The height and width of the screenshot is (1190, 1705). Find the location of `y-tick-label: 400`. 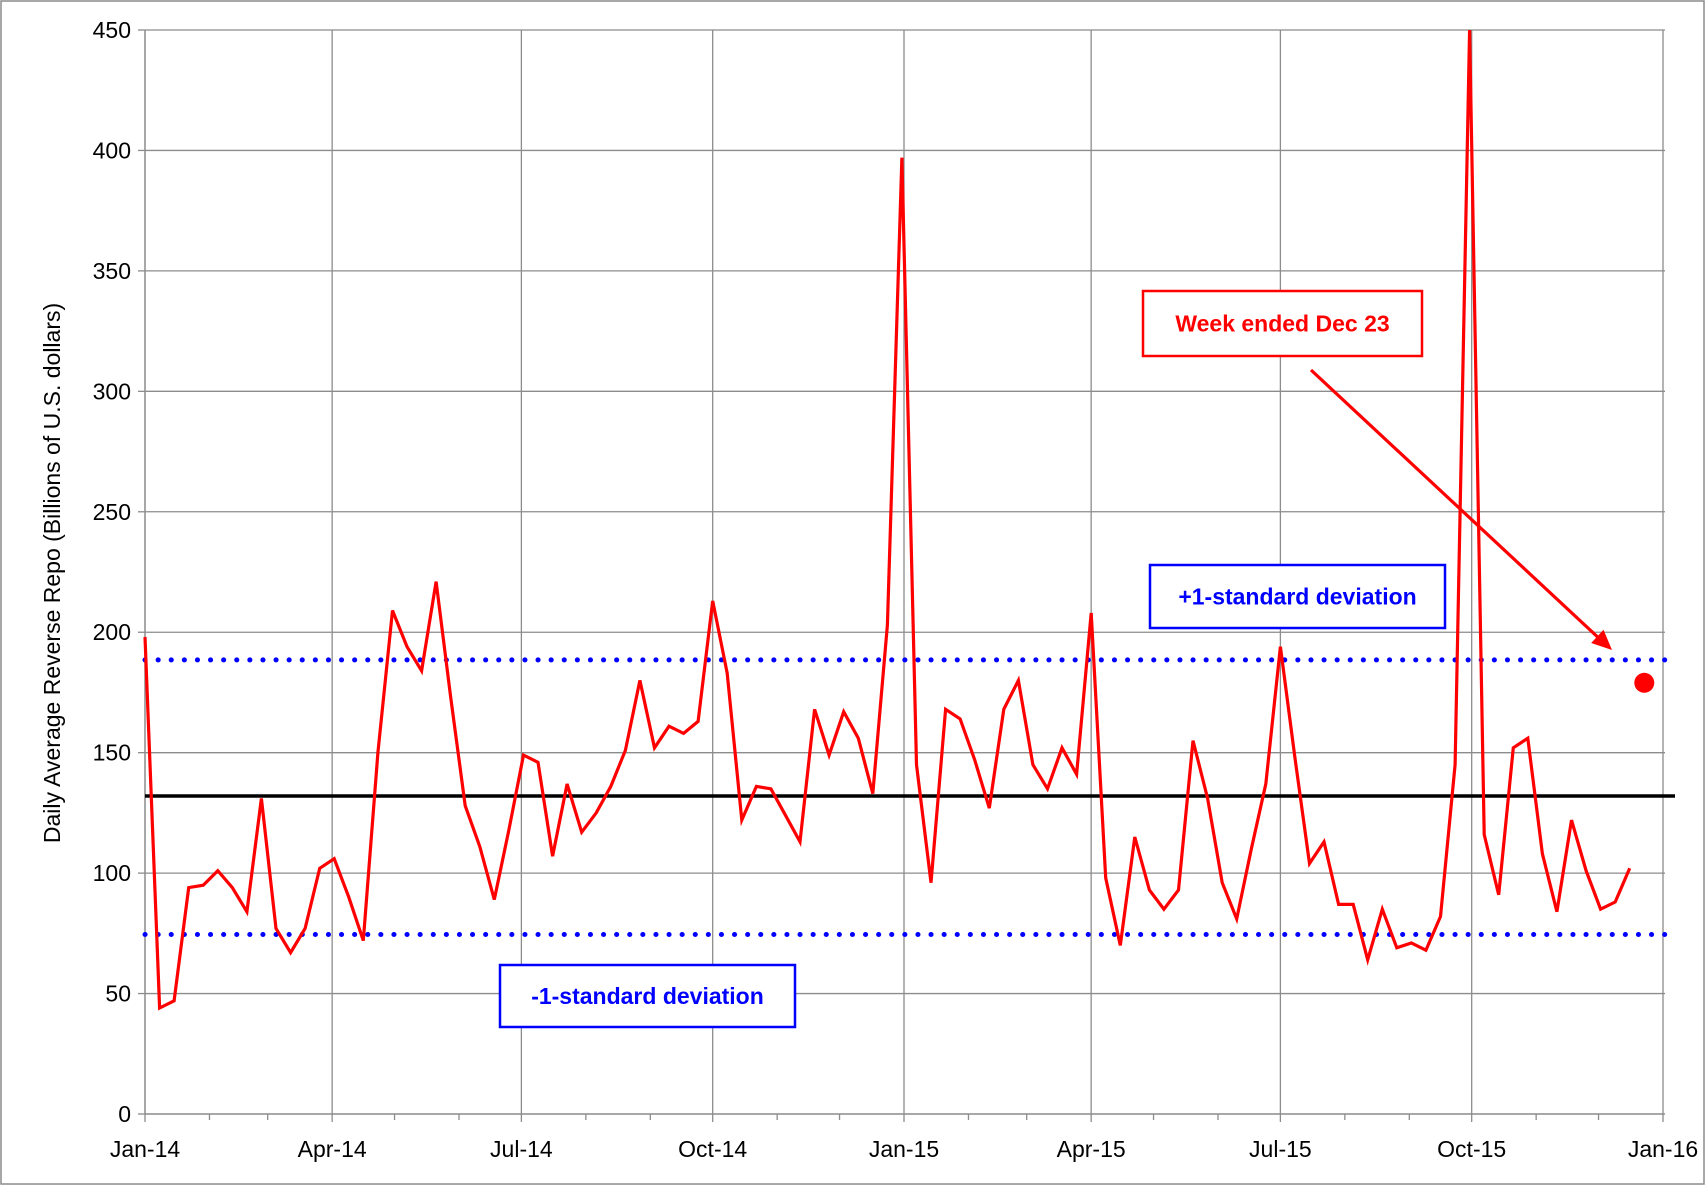

y-tick-label: 400 is located at coordinates (112, 150).